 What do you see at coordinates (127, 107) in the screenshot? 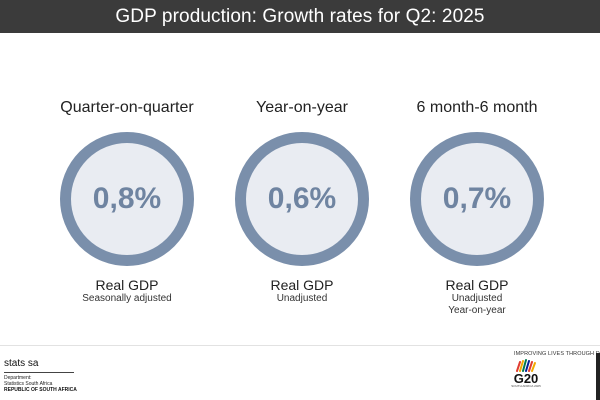
I see `metric-heading: Quarter-on-quarter` at bounding box center [127, 107].